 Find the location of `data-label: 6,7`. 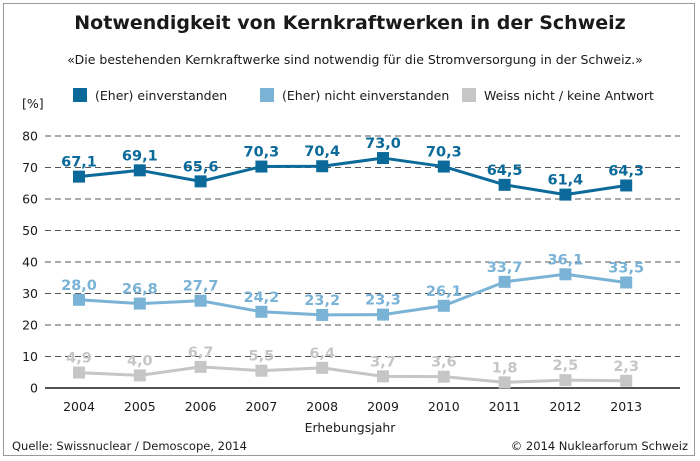

data-label: 6,7 is located at coordinates (201, 353).